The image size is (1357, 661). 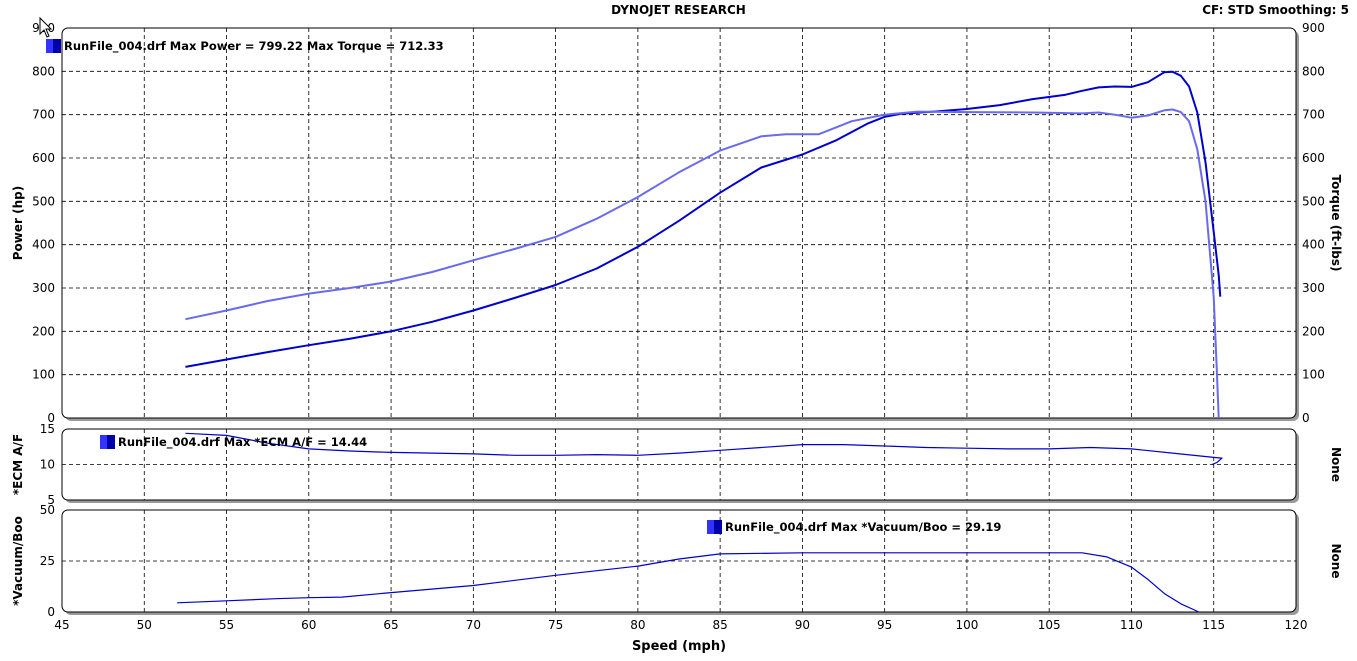 I want to click on correction-factor-info: CF: STD Smoothing: 5, so click(x=1275, y=10).